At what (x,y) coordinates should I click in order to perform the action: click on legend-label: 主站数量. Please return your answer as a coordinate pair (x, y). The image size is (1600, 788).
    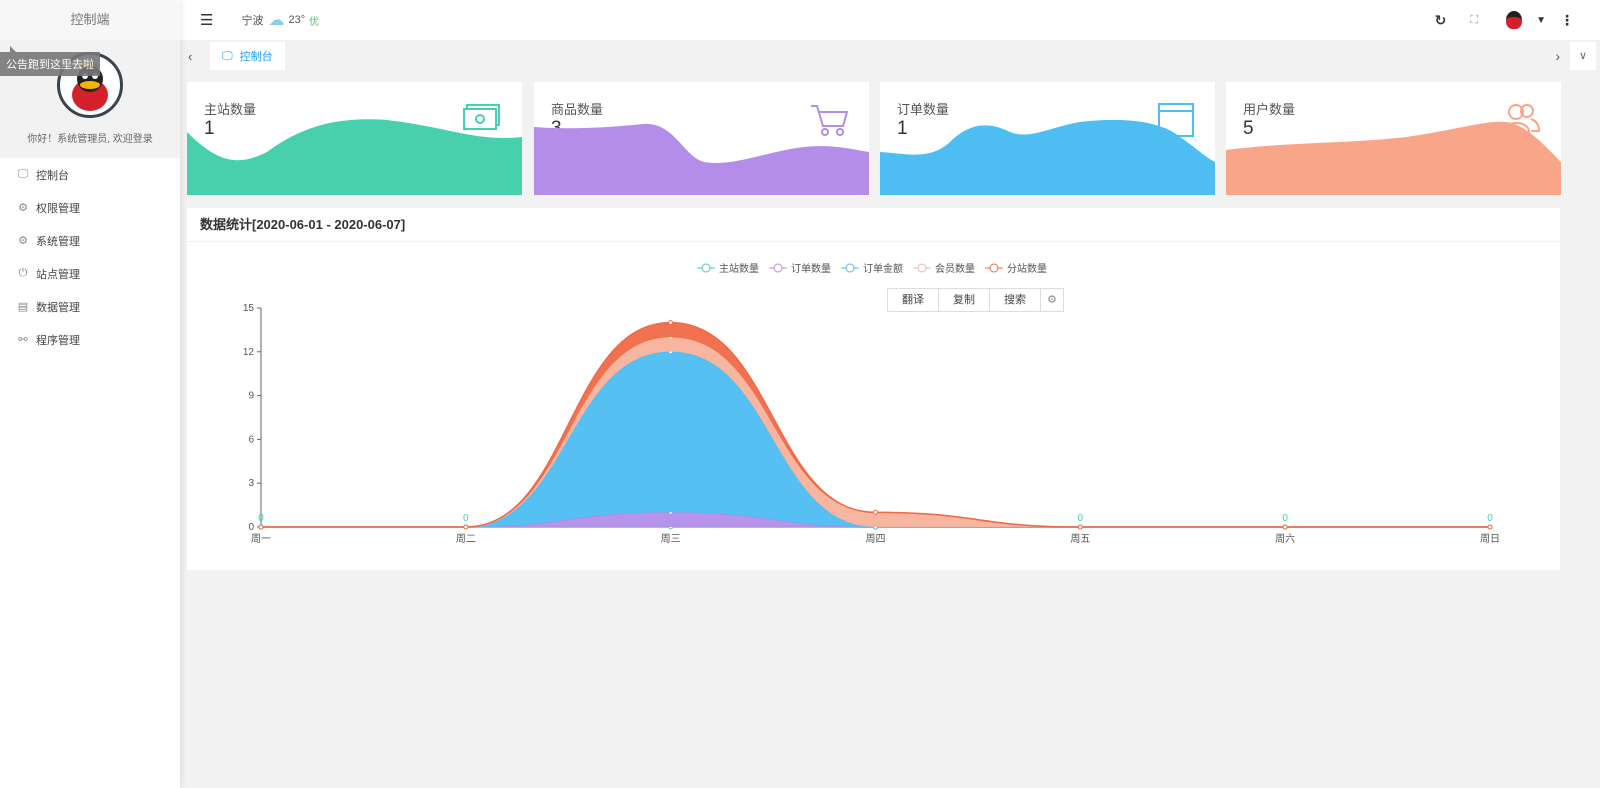
    Looking at the image, I should click on (739, 269).